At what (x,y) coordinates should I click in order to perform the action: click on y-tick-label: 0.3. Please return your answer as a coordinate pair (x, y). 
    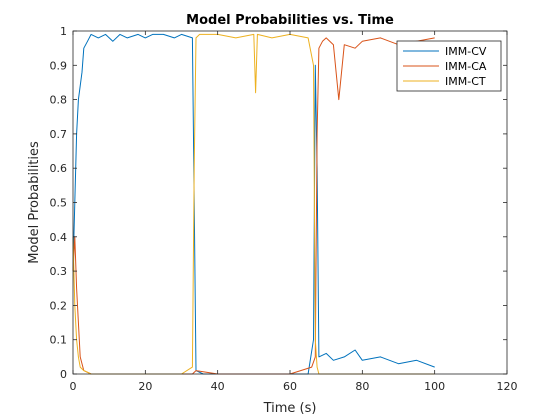
    Looking at the image, I should click on (59, 271).